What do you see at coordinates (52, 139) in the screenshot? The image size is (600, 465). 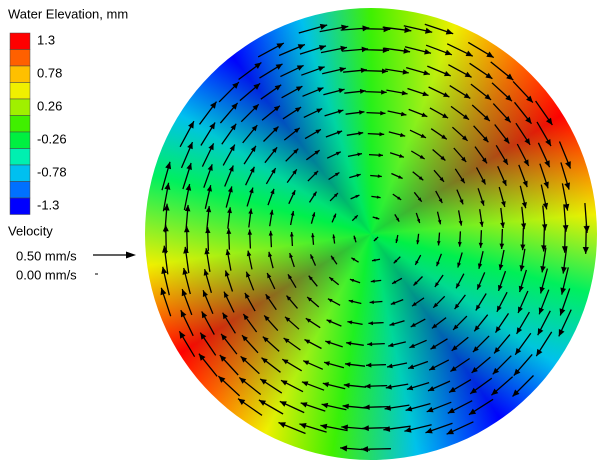 I see `legend-label: -0.26` at bounding box center [52, 139].